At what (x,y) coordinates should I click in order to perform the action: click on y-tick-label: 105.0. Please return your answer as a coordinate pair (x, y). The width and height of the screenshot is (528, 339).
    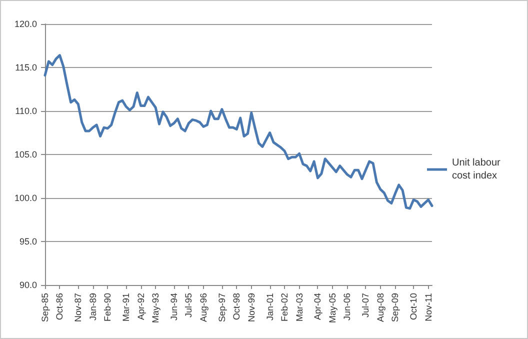
    Looking at the image, I should click on (25, 155).